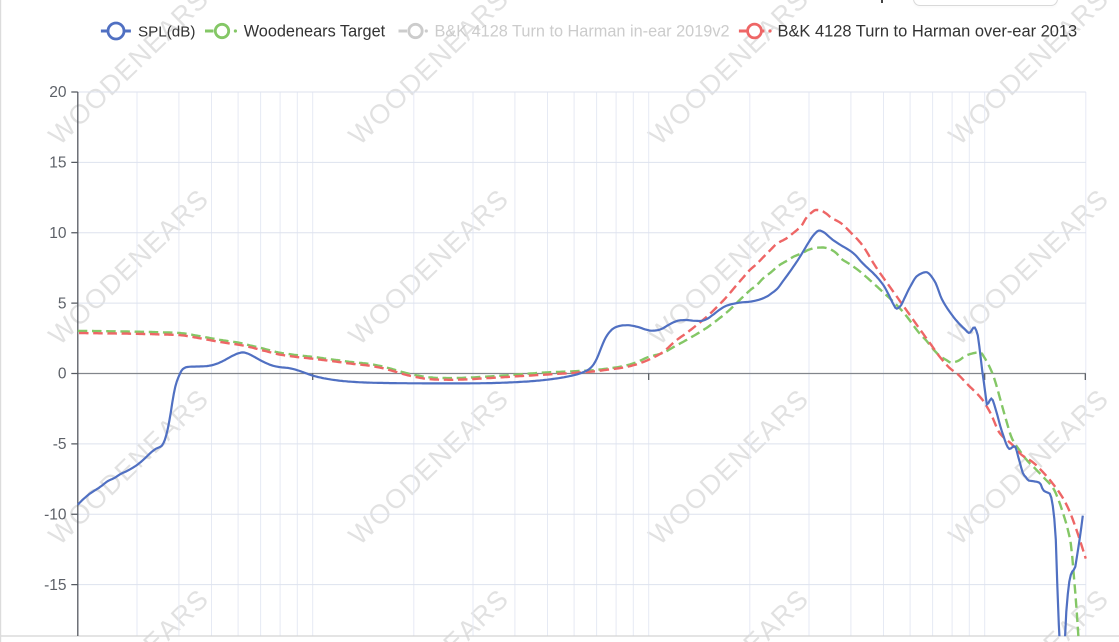 Image resolution: width=1119 pixels, height=642 pixels. Describe the element at coordinates (58, 92) in the screenshot. I see `svg-text: 20` at that location.